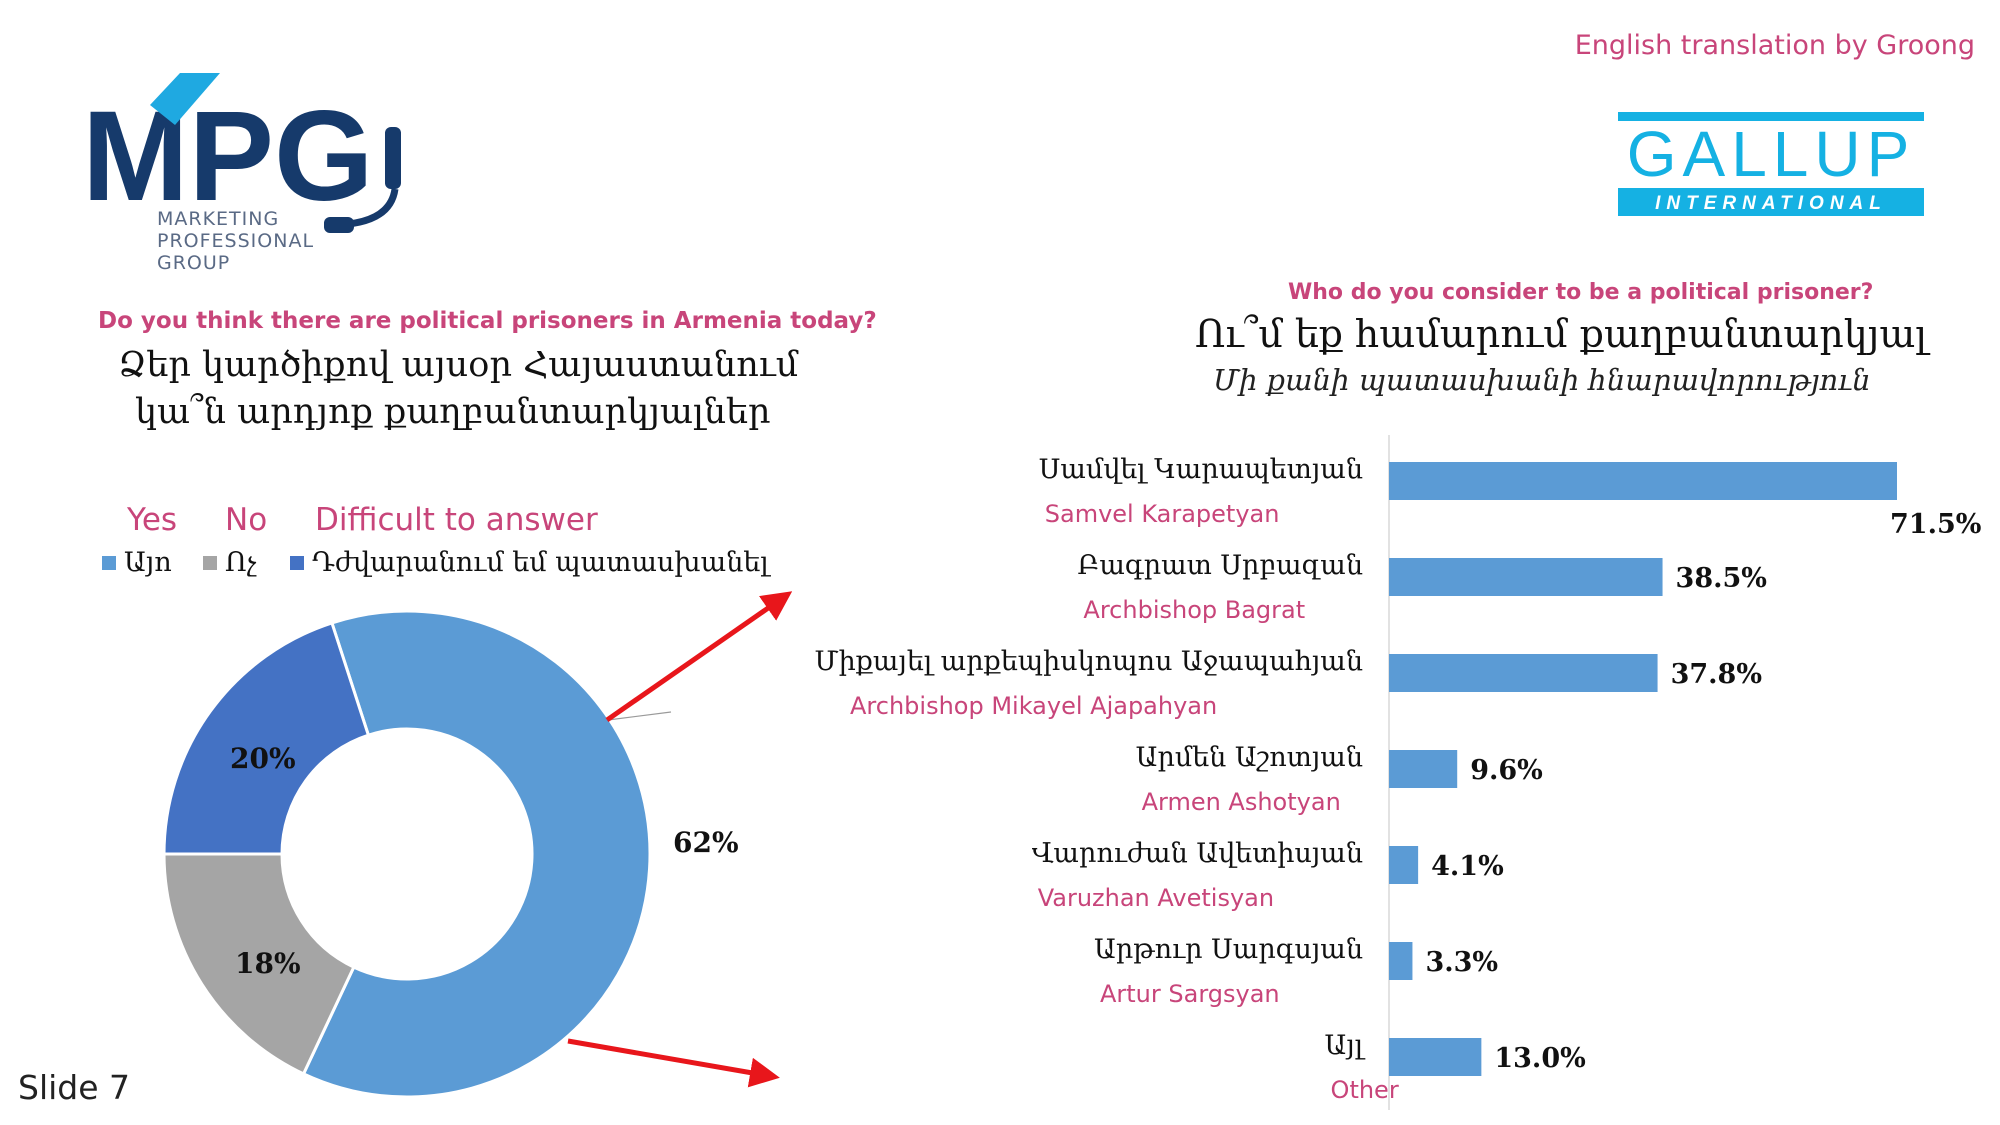 This screenshot has height=1125, width=2000. What do you see at coordinates (148, 562) in the screenshot?
I see `legend-label-yes: Այո` at bounding box center [148, 562].